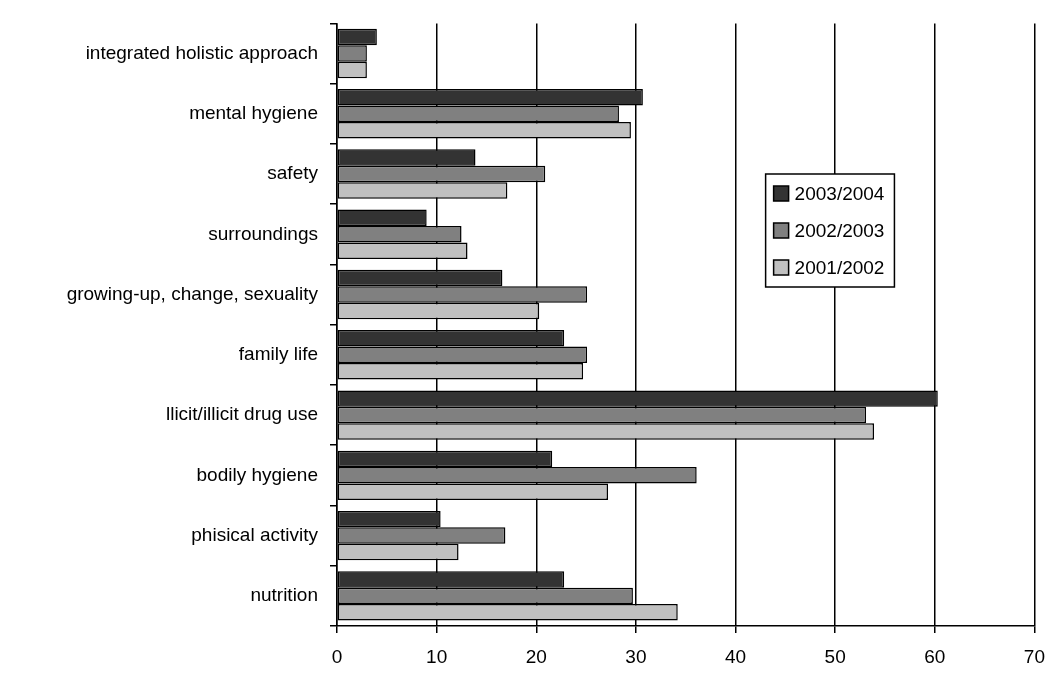  I want to click on y-tick-label: bodily hygiene, so click(257, 474).